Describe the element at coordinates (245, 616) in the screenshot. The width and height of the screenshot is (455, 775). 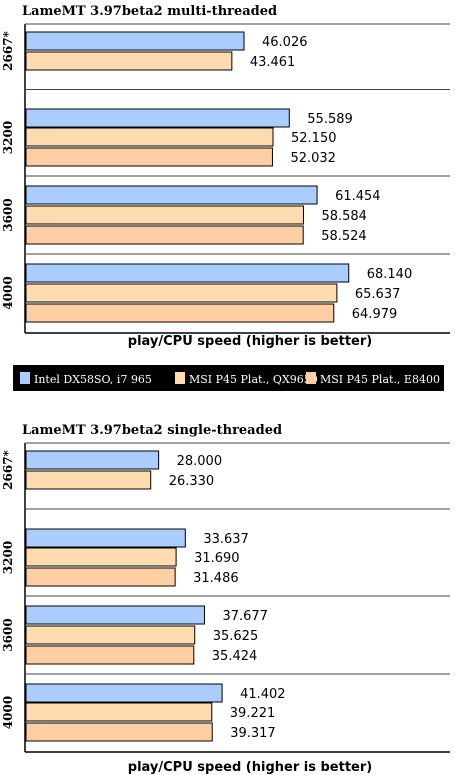
I see `value-label: 37.677` at that location.